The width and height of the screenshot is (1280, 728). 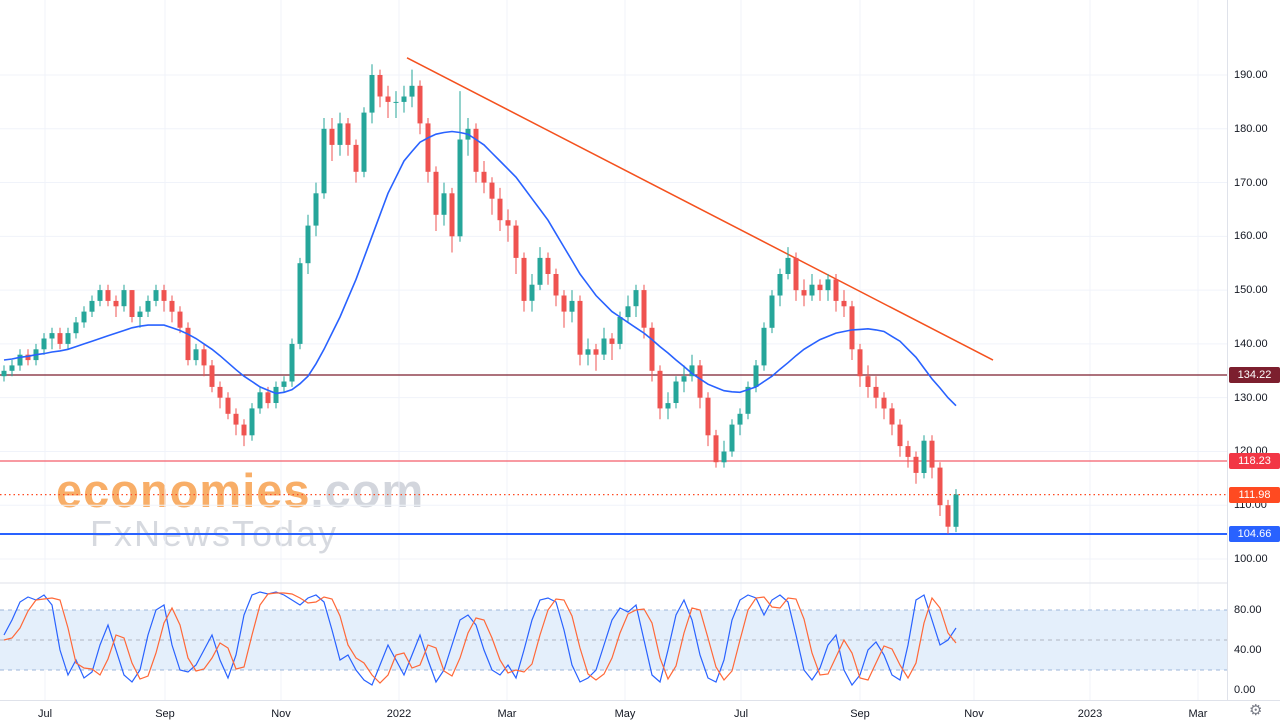 I want to click on stoch-axis-label: 80.00, so click(x=1248, y=610).